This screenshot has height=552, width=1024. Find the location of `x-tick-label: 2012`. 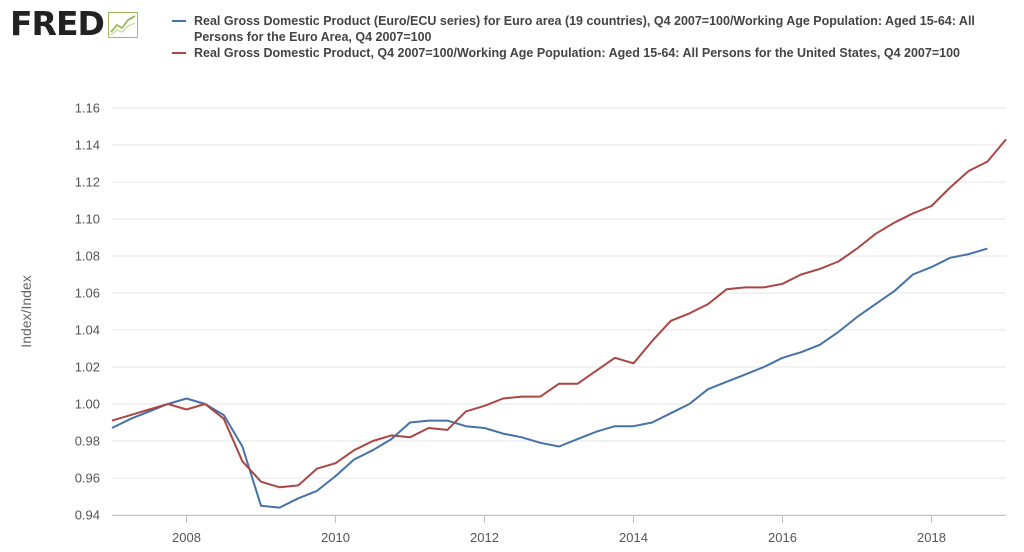

x-tick-label: 2012 is located at coordinates (484, 537).